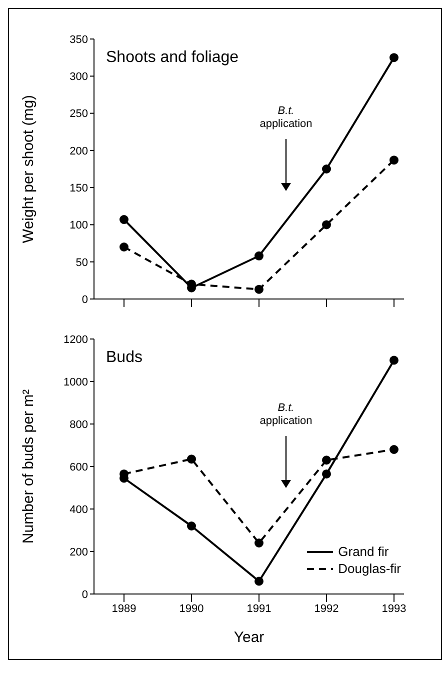 The height and width of the screenshot is (686, 448). I want to click on y-tick-label: 50, so click(82, 262).